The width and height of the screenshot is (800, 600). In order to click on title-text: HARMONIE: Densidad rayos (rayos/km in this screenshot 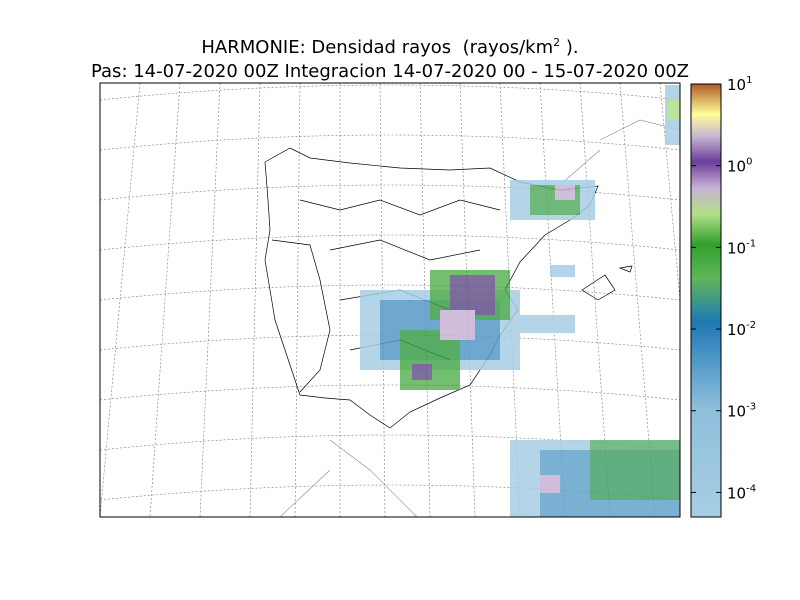, I will do `click(377, 47)`.